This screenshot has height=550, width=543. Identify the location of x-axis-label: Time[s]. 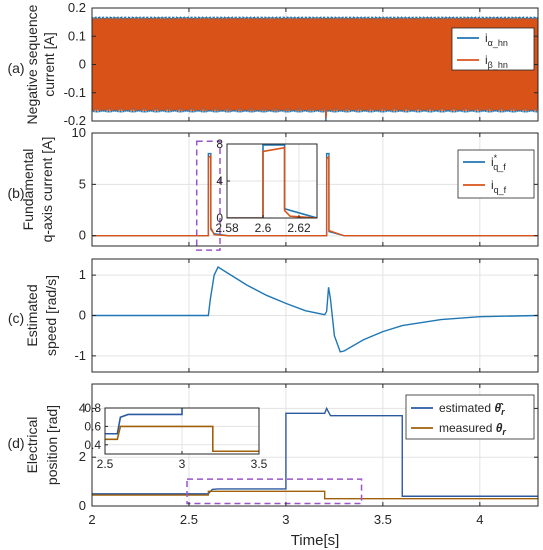
(315, 540).